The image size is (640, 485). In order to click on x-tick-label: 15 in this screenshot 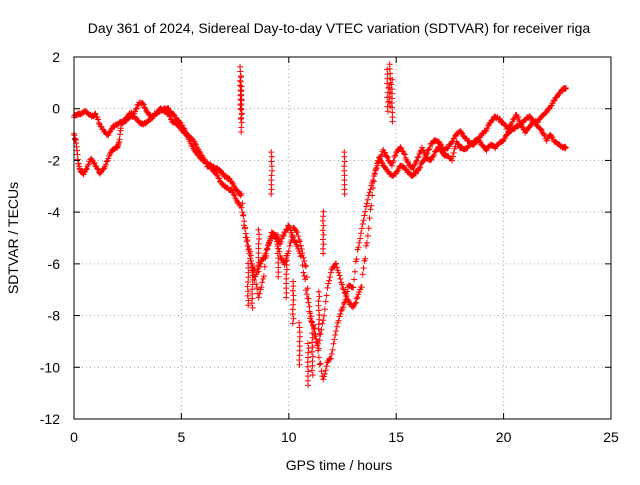, I will do `click(396, 437)`.